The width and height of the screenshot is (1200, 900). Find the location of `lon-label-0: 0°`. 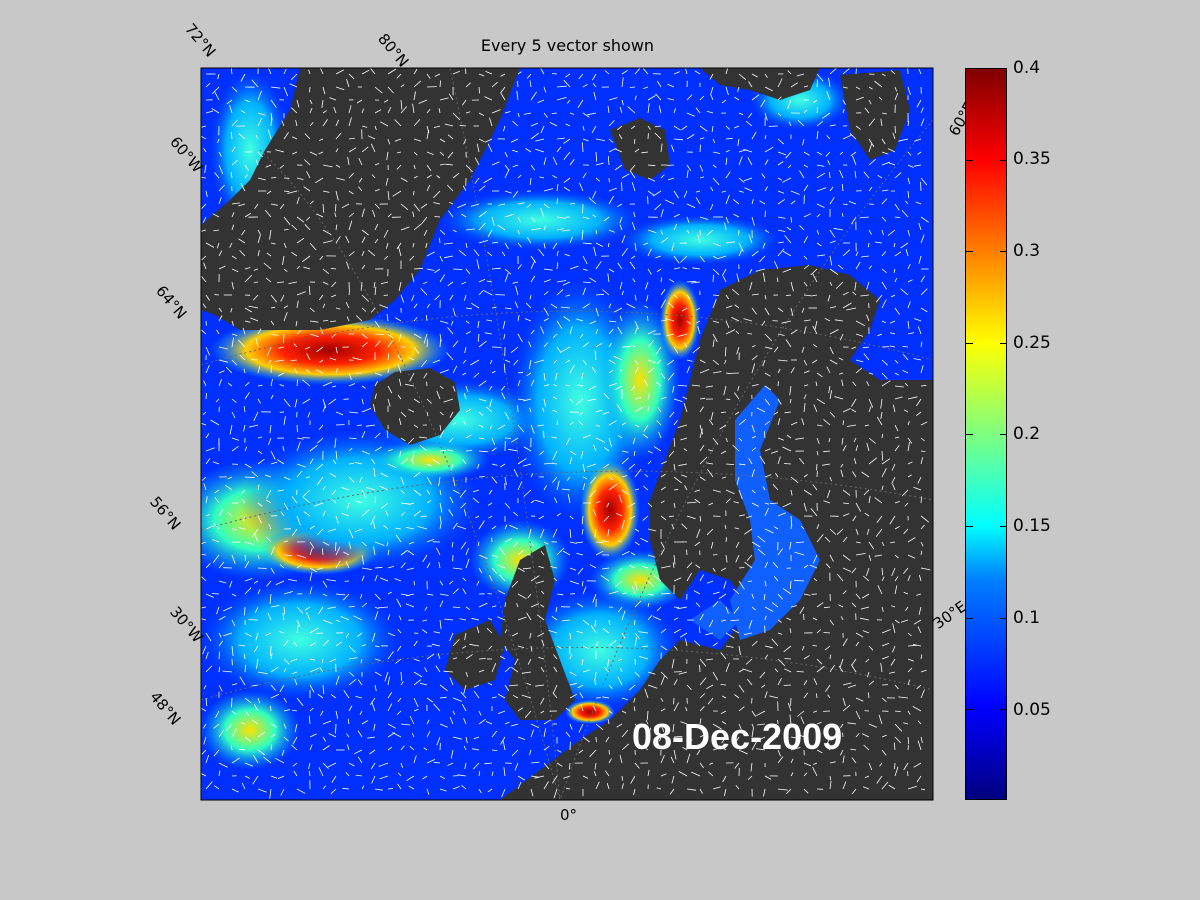

lon-label-0: 0° is located at coordinates (569, 815).